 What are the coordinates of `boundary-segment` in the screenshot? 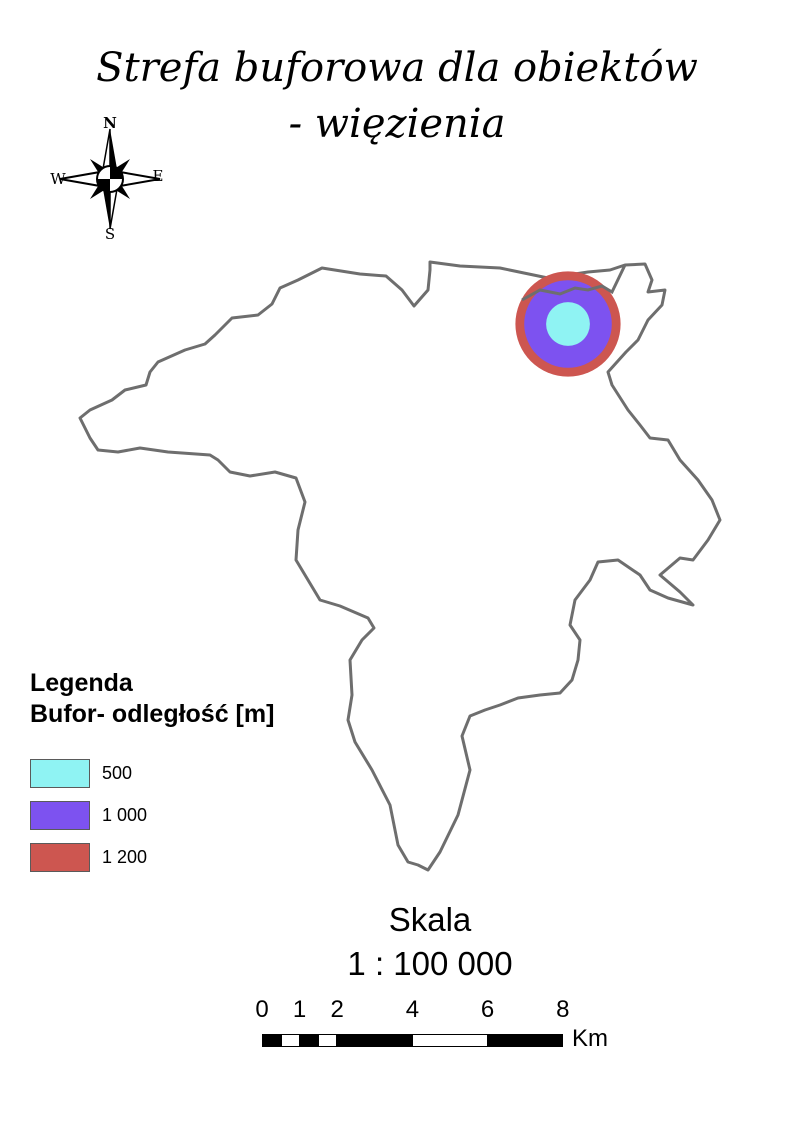 It's located at (574, 283).